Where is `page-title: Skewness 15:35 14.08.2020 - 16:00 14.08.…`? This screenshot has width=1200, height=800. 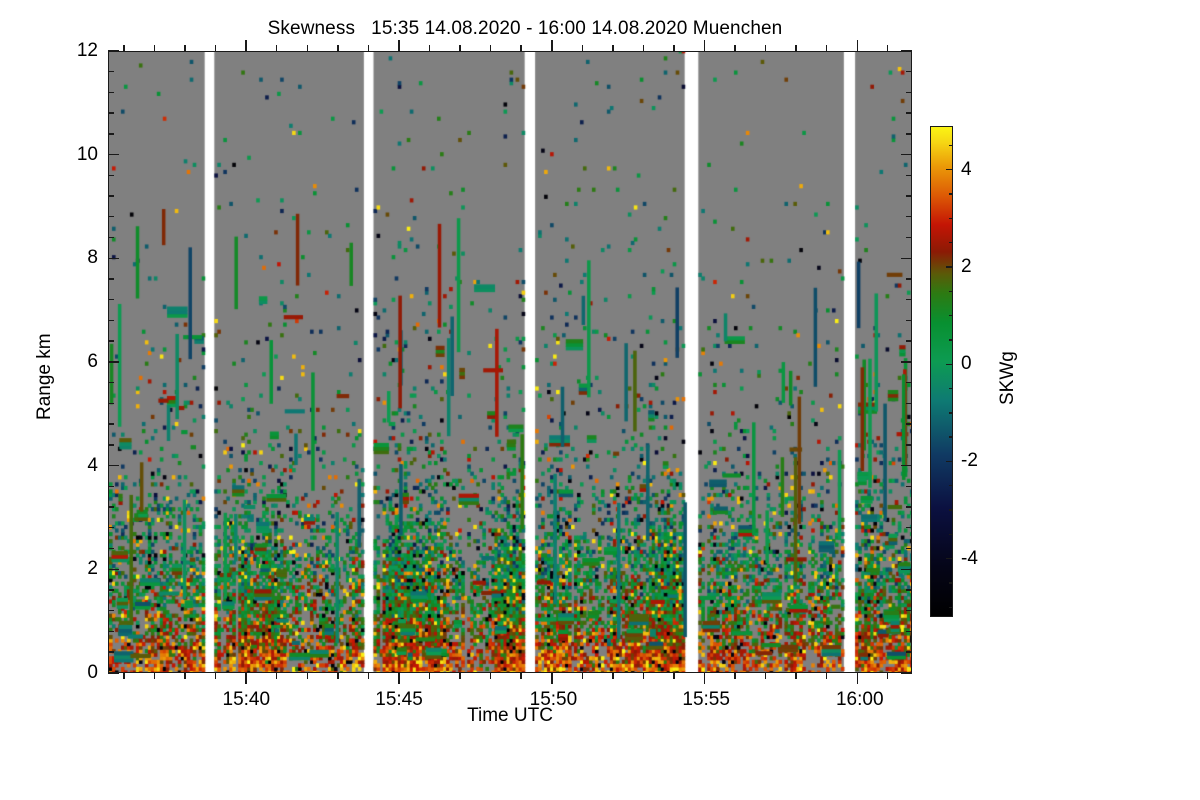 page-title: Skewness 15:35 14.08.2020 - 16:00 14.08.… is located at coordinates (525, 28).